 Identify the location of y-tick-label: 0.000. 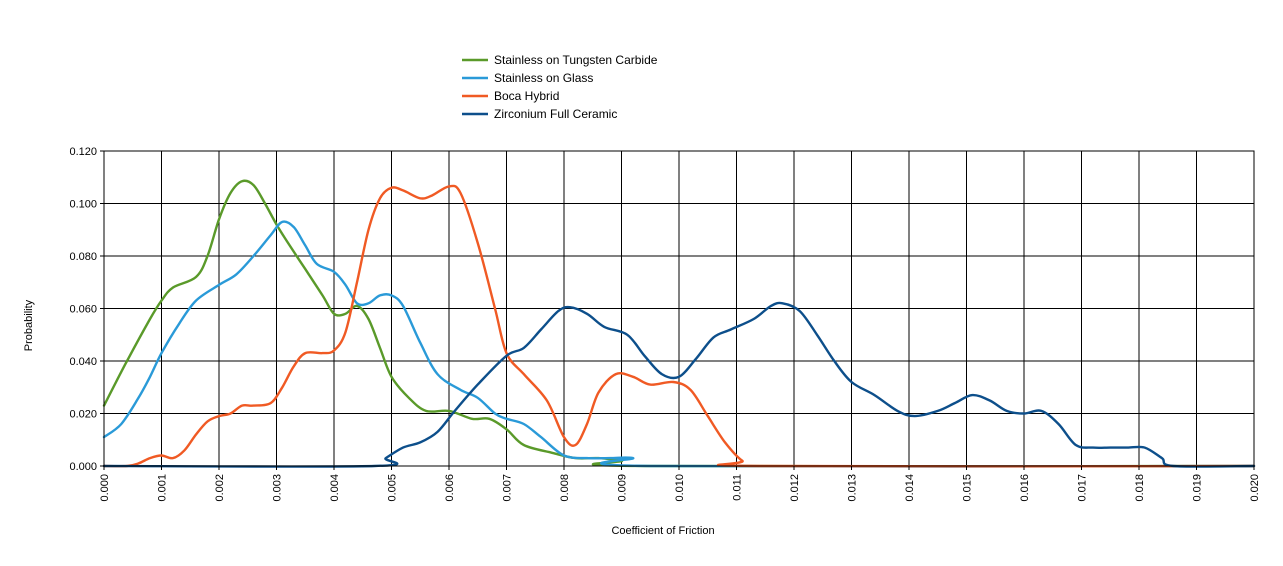
(83, 467).